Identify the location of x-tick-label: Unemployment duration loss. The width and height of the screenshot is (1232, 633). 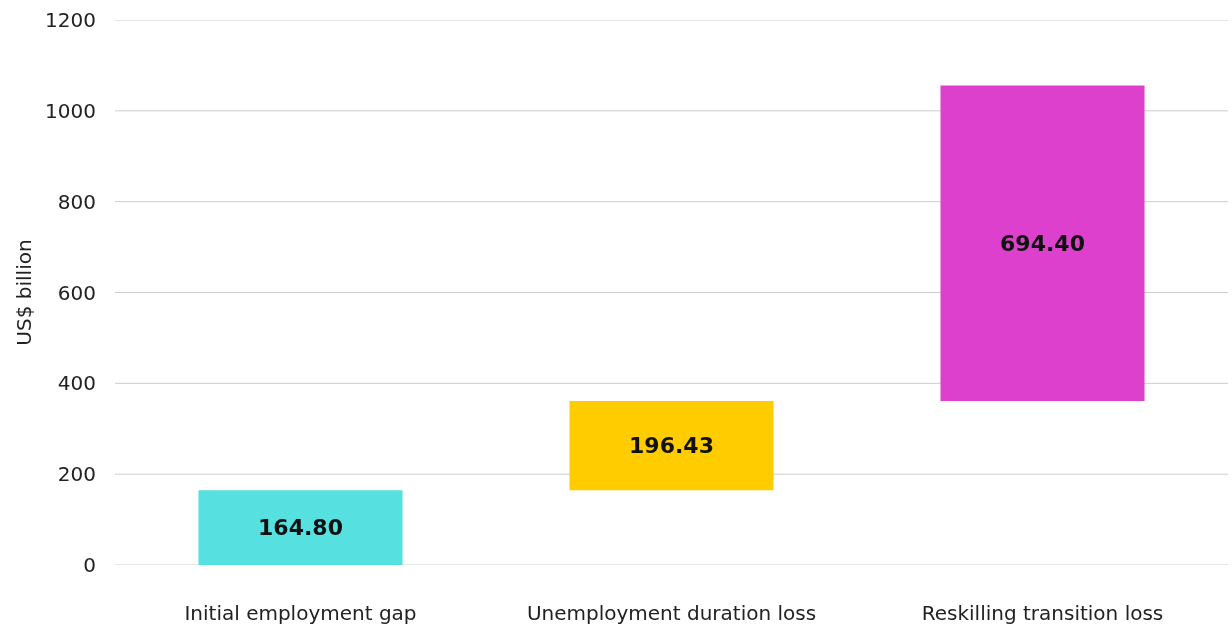
(671, 613).